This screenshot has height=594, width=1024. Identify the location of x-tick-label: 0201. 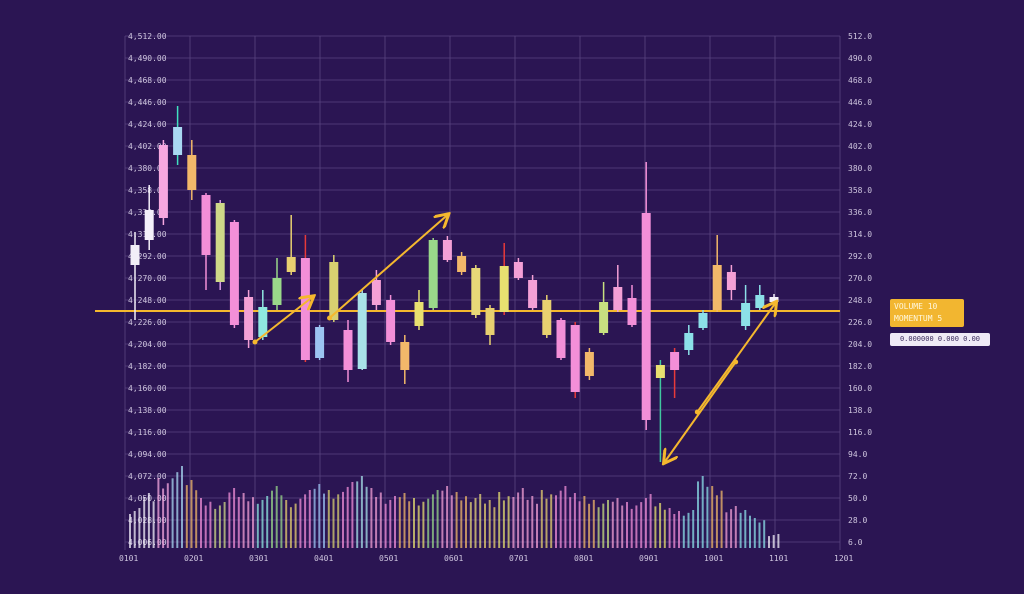
(193, 558).